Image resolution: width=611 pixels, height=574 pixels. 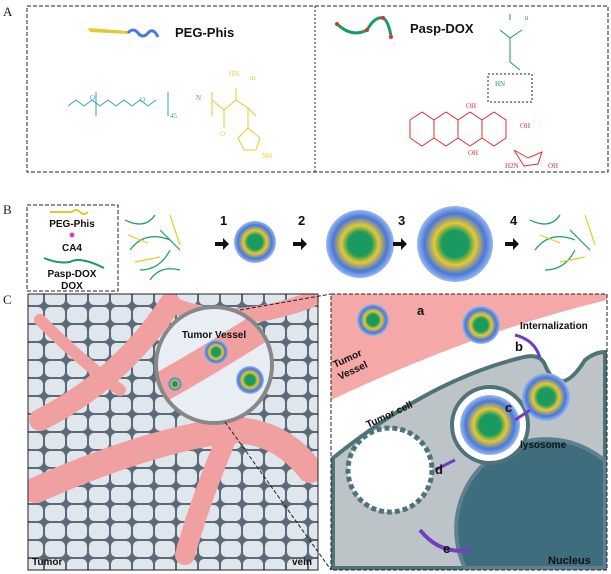 I want to click on nucleus-label: Nucleus, so click(x=569, y=561).